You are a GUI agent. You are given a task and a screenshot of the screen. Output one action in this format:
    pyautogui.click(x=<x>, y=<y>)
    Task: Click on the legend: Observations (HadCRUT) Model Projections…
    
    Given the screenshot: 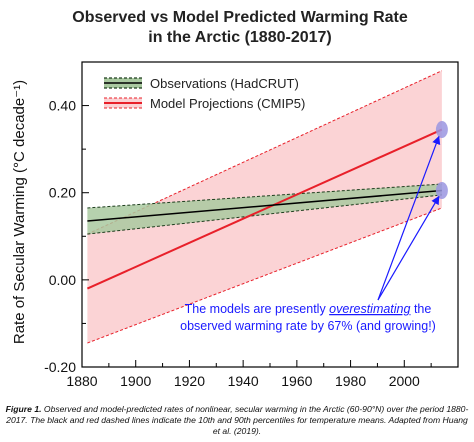 What is the action you would take?
    pyautogui.click(x=204, y=93)
    